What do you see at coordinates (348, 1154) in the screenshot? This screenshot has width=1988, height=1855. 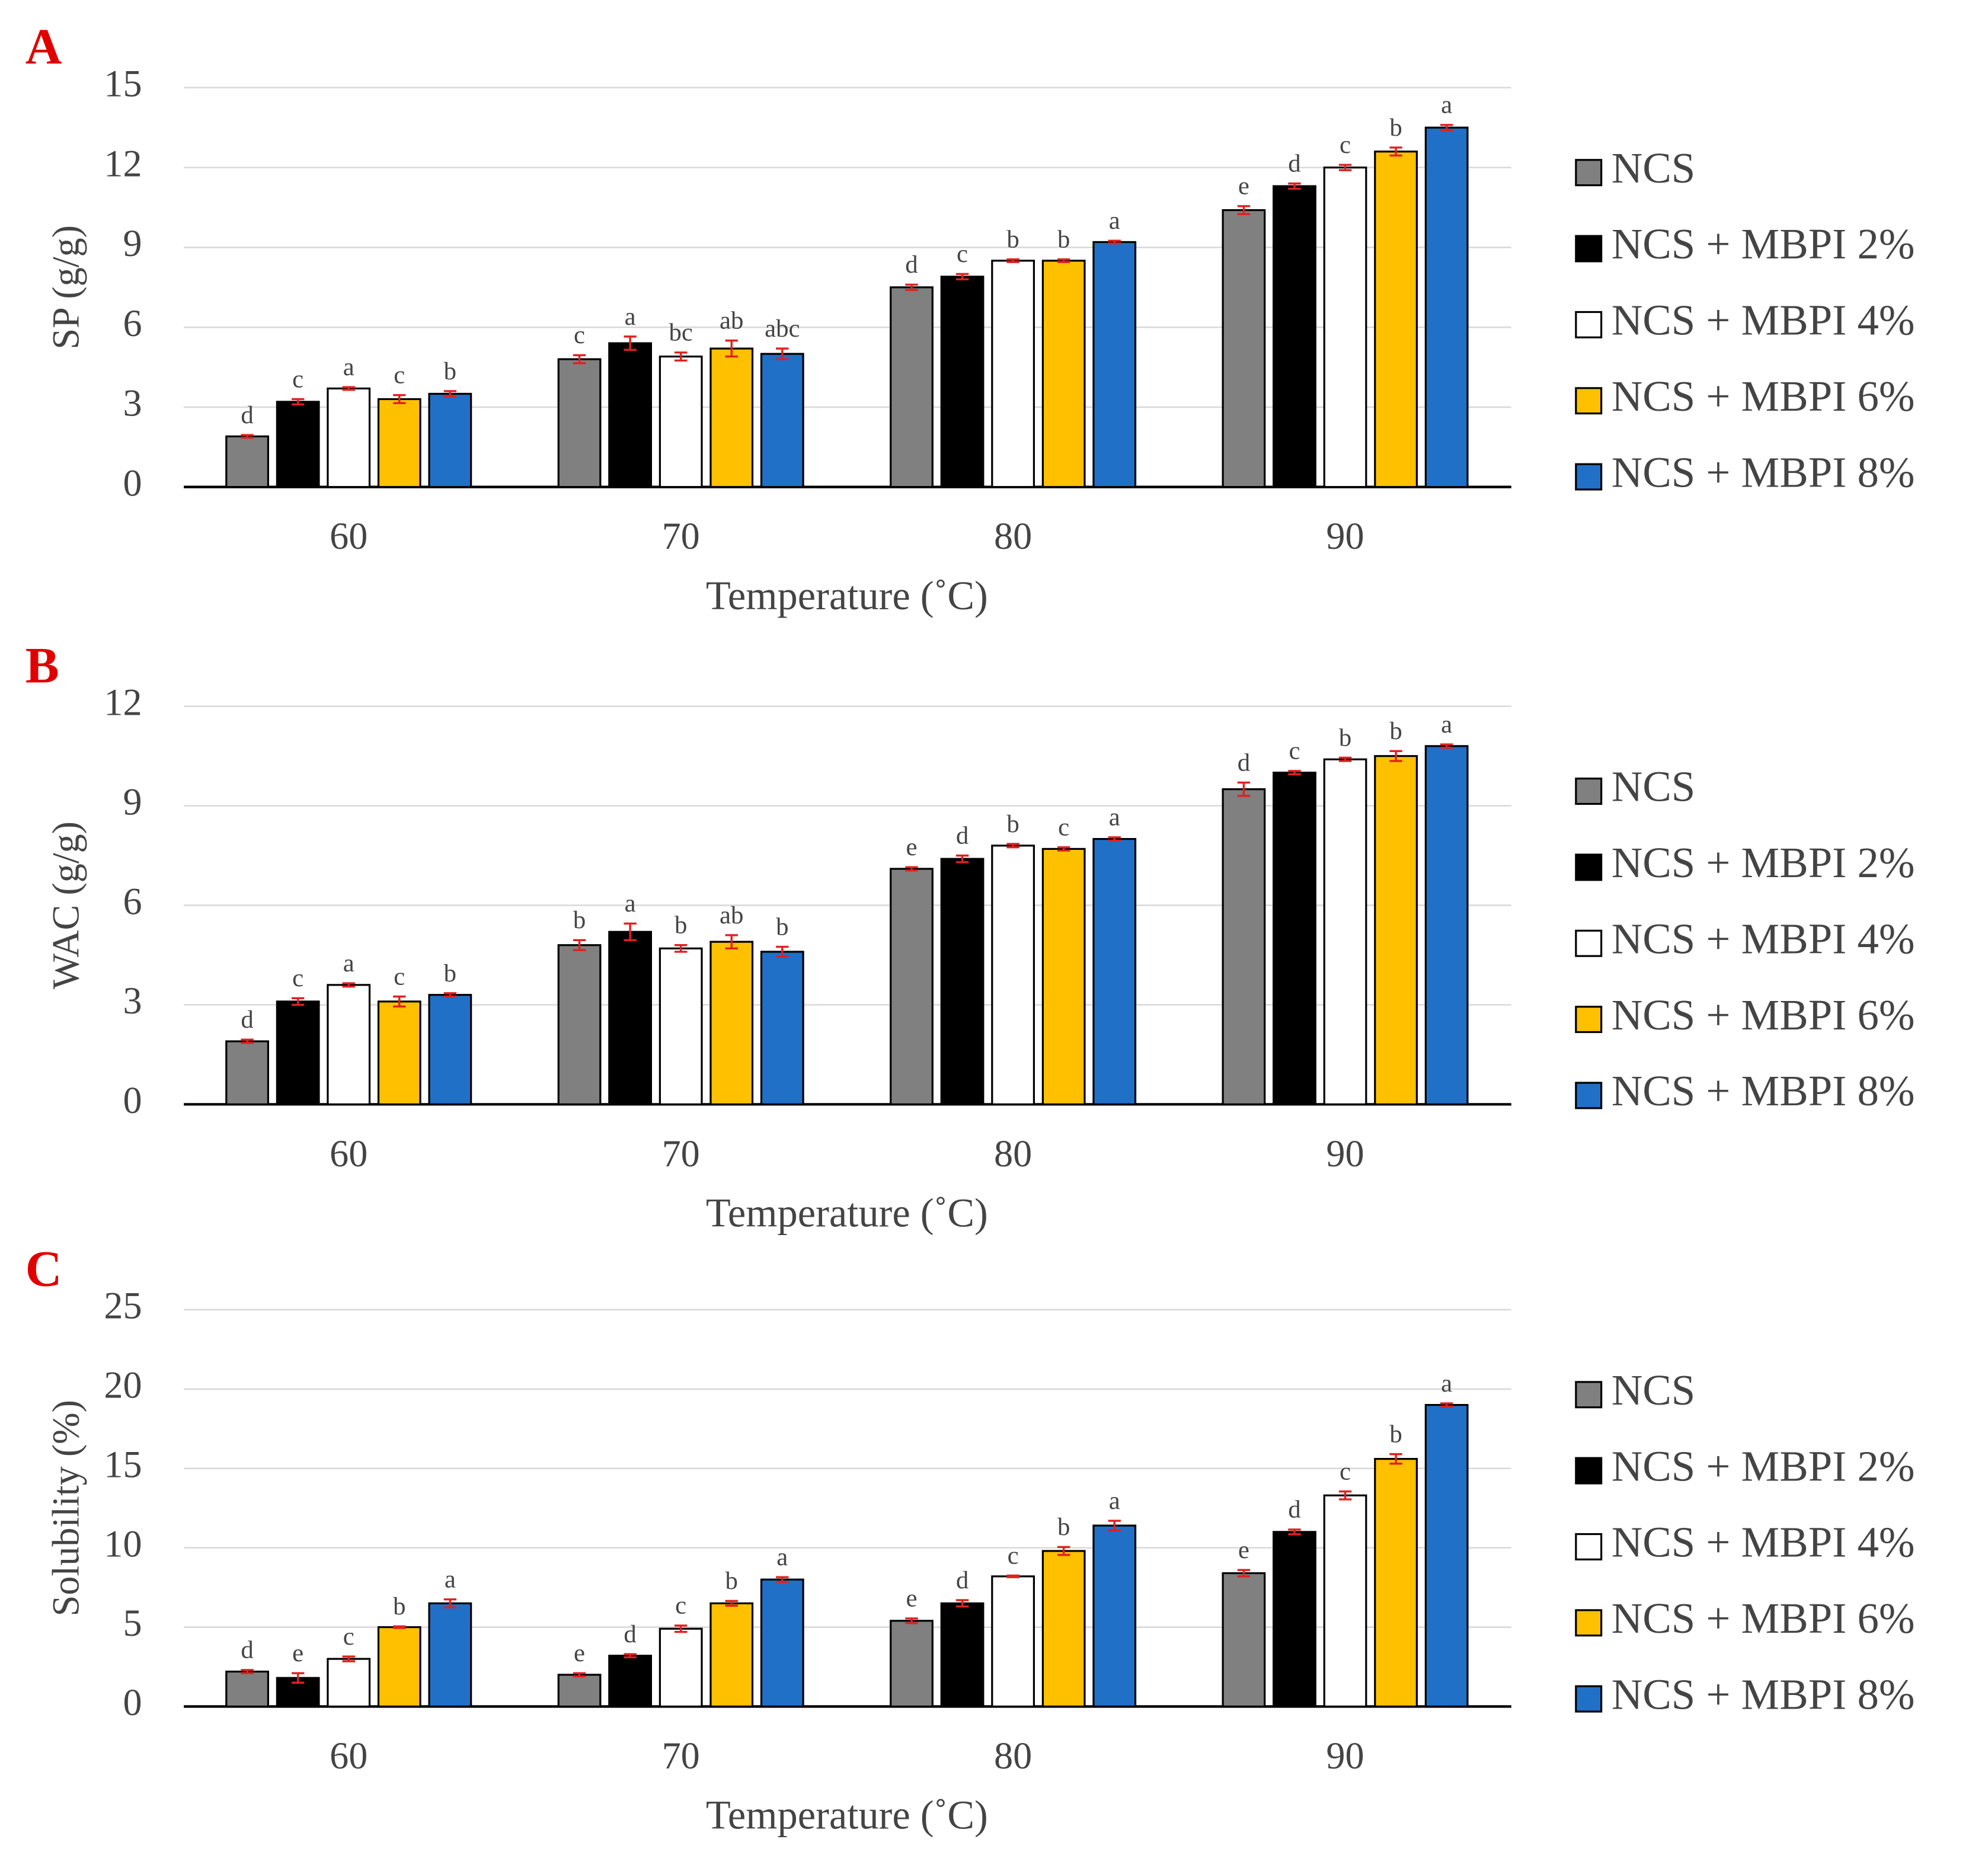 I see `x-tick-label: 60` at bounding box center [348, 1154].